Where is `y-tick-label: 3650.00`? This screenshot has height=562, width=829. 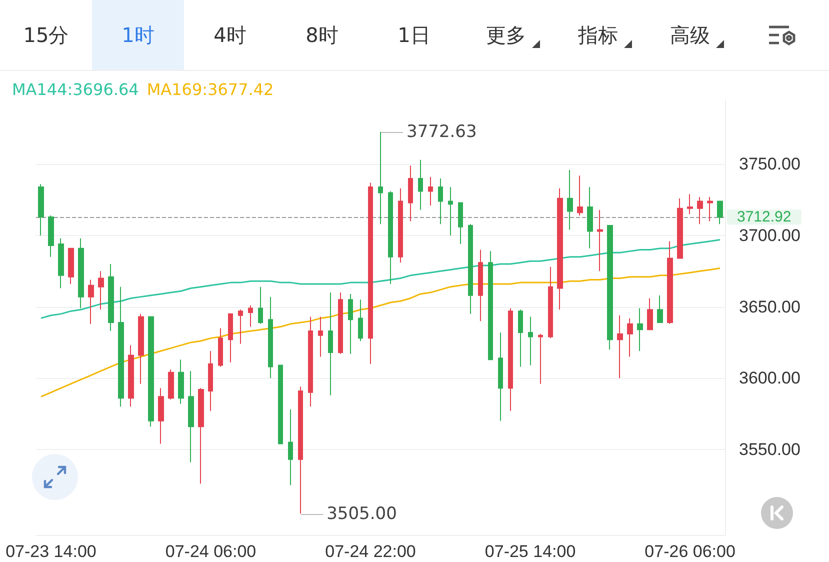
y-tick-label: 3650.00 is located at coordinates (769, 306).